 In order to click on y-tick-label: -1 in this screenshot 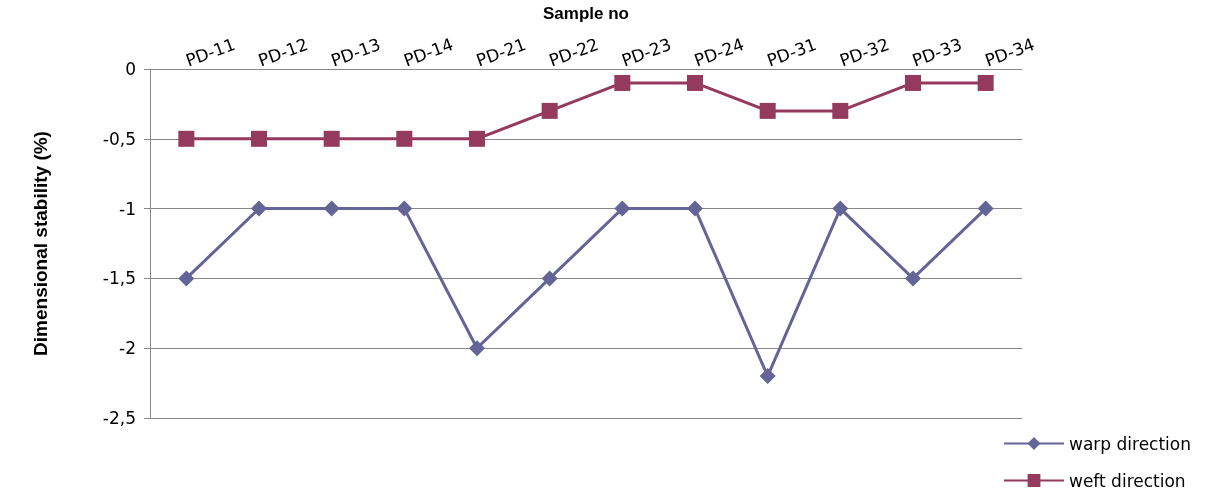, I will do `click(127, 208)`.